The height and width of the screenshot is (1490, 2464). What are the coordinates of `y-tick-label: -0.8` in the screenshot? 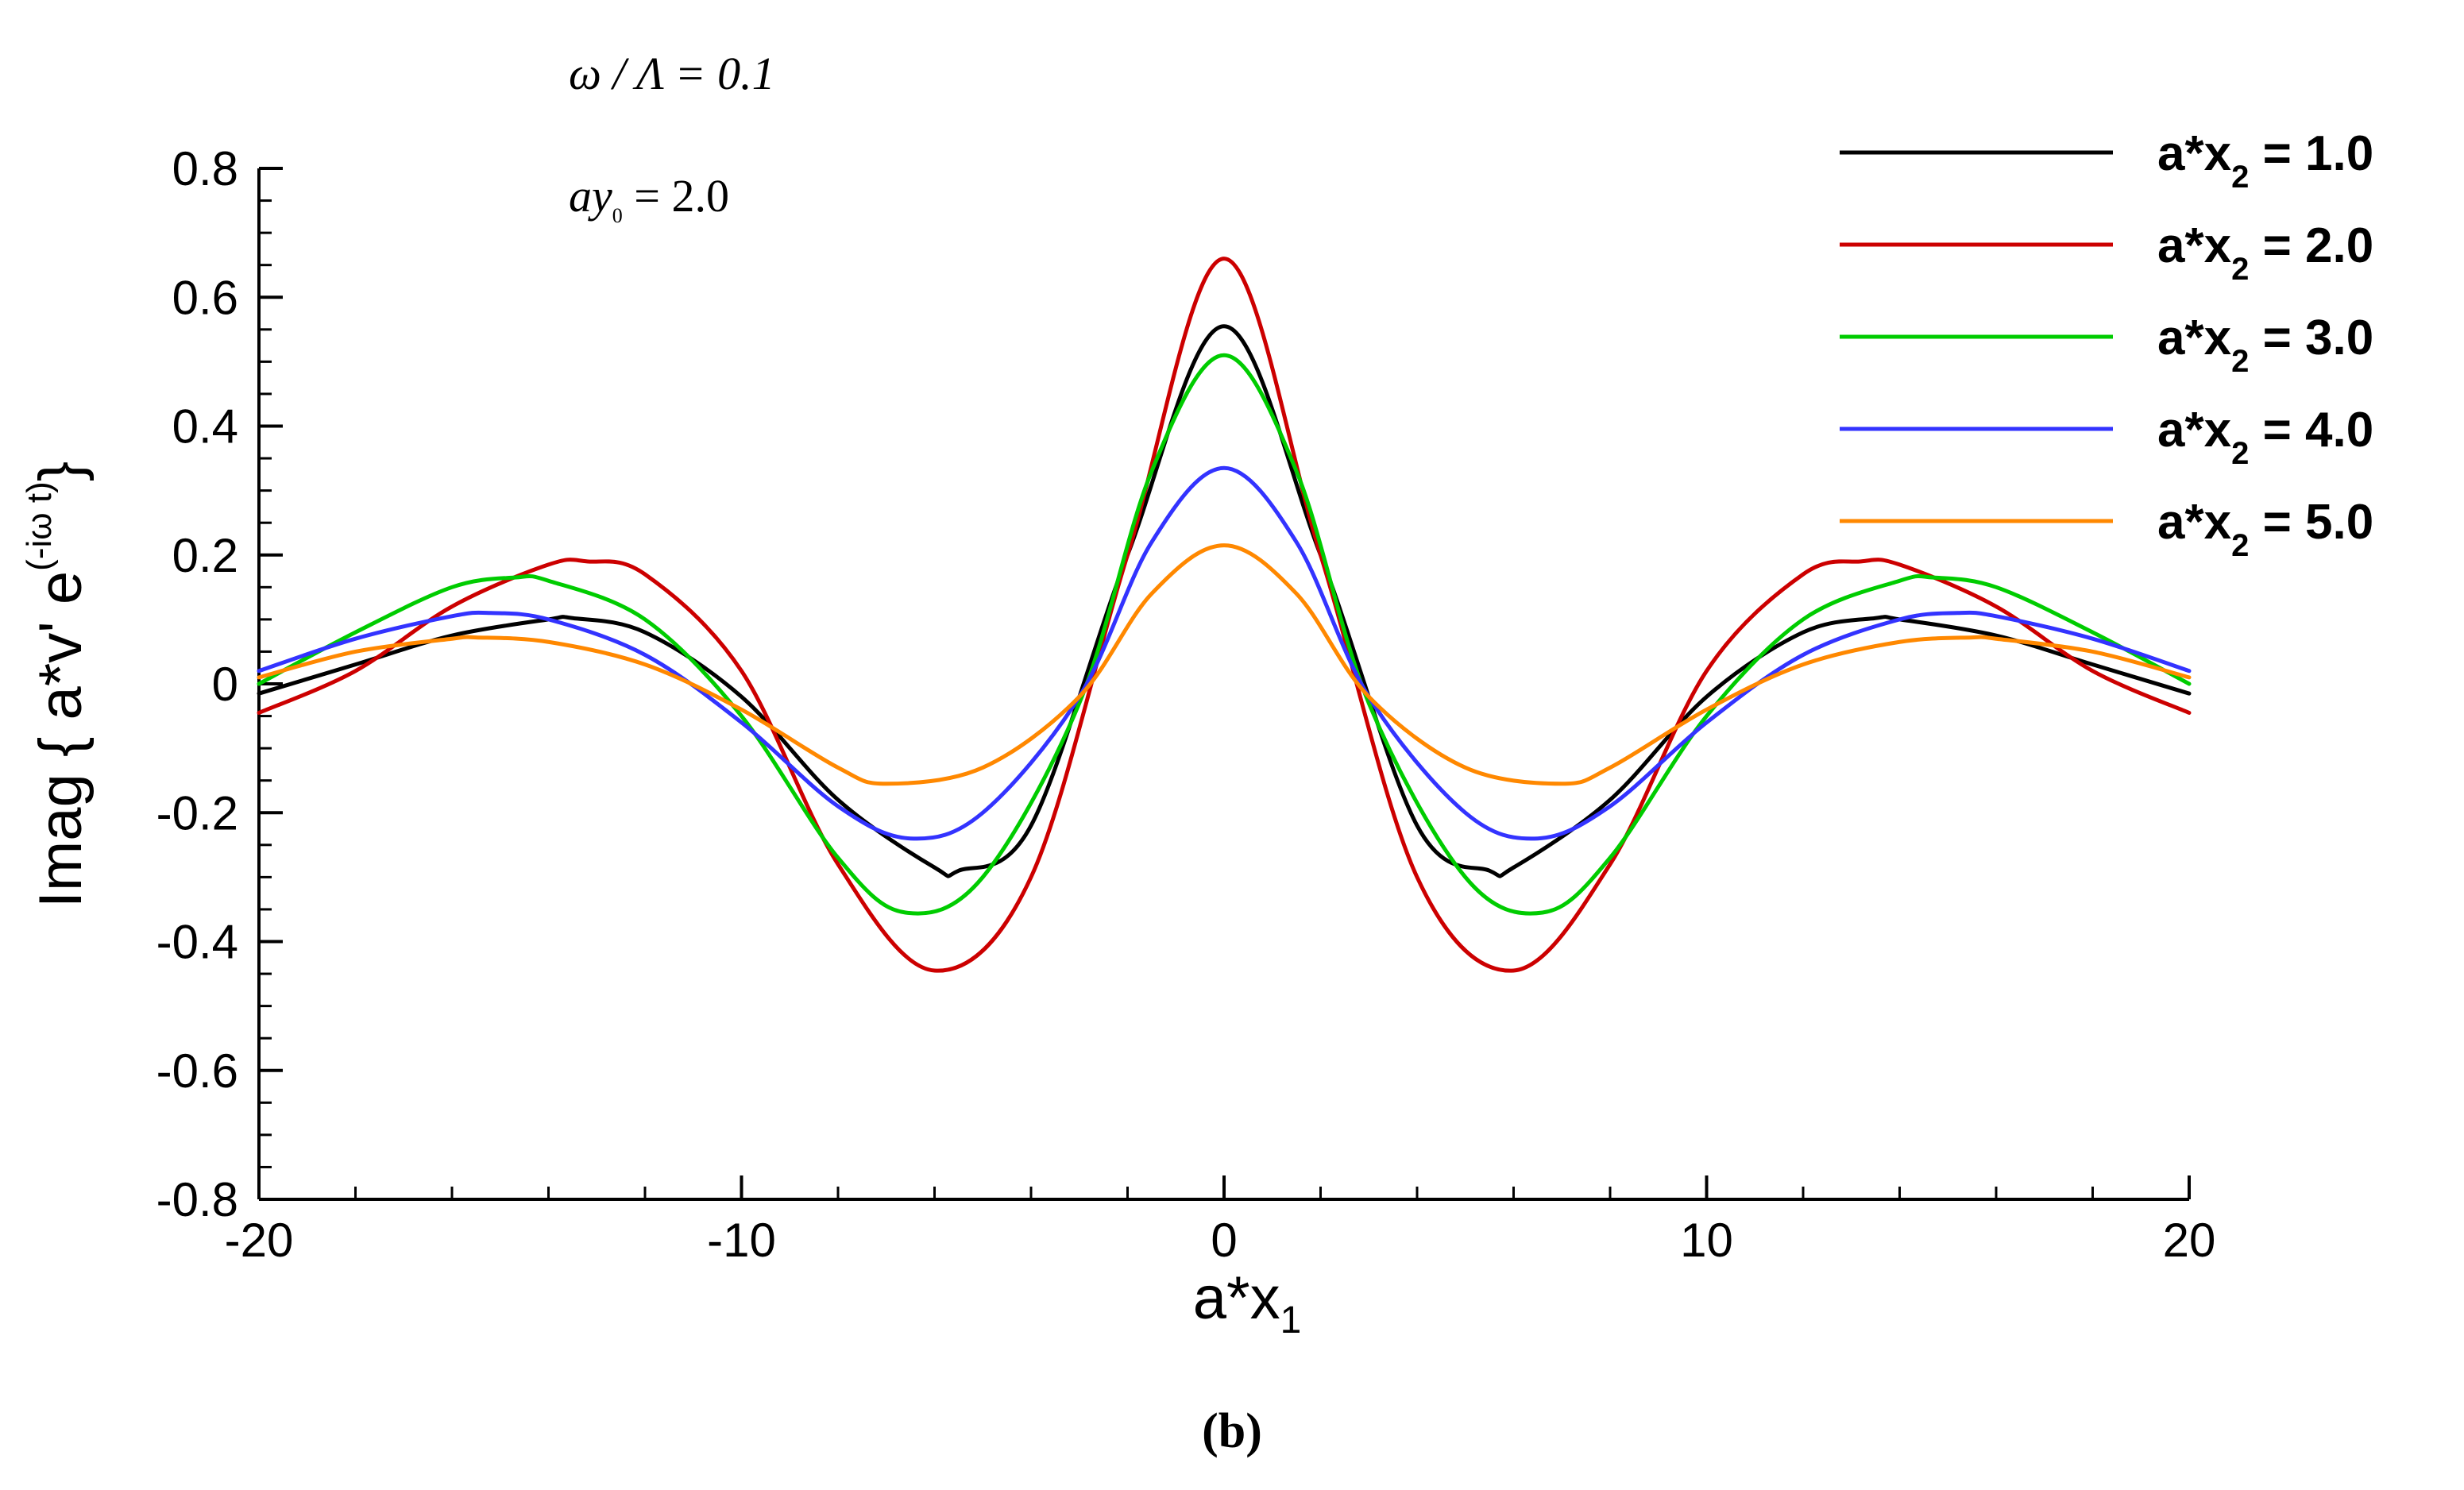 It's located at (197, 1199).